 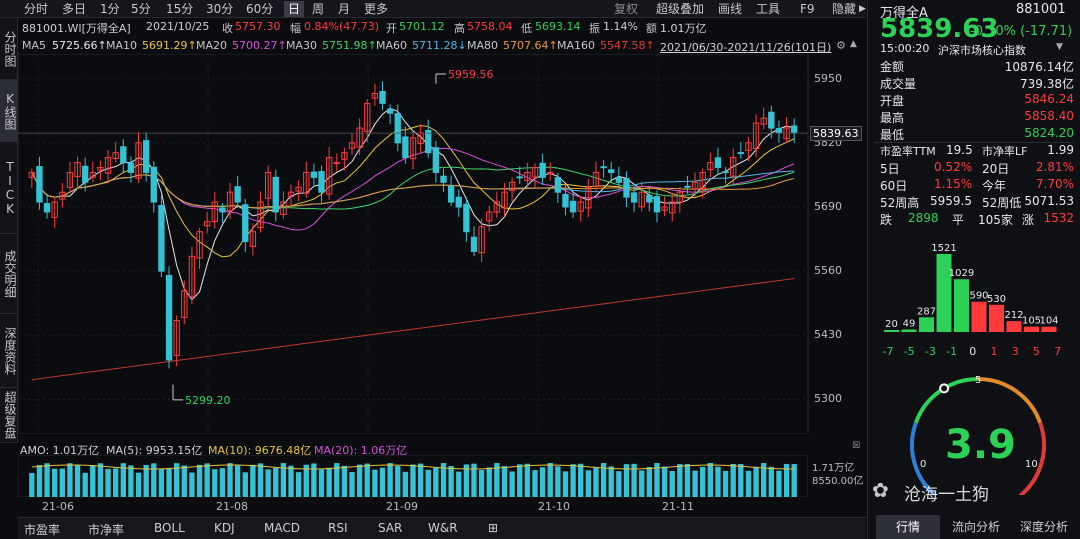 What do you see at coordinates (890, 169) in the screenshot?
I see `d5-label: 5日` at bounding box center [890, 169].